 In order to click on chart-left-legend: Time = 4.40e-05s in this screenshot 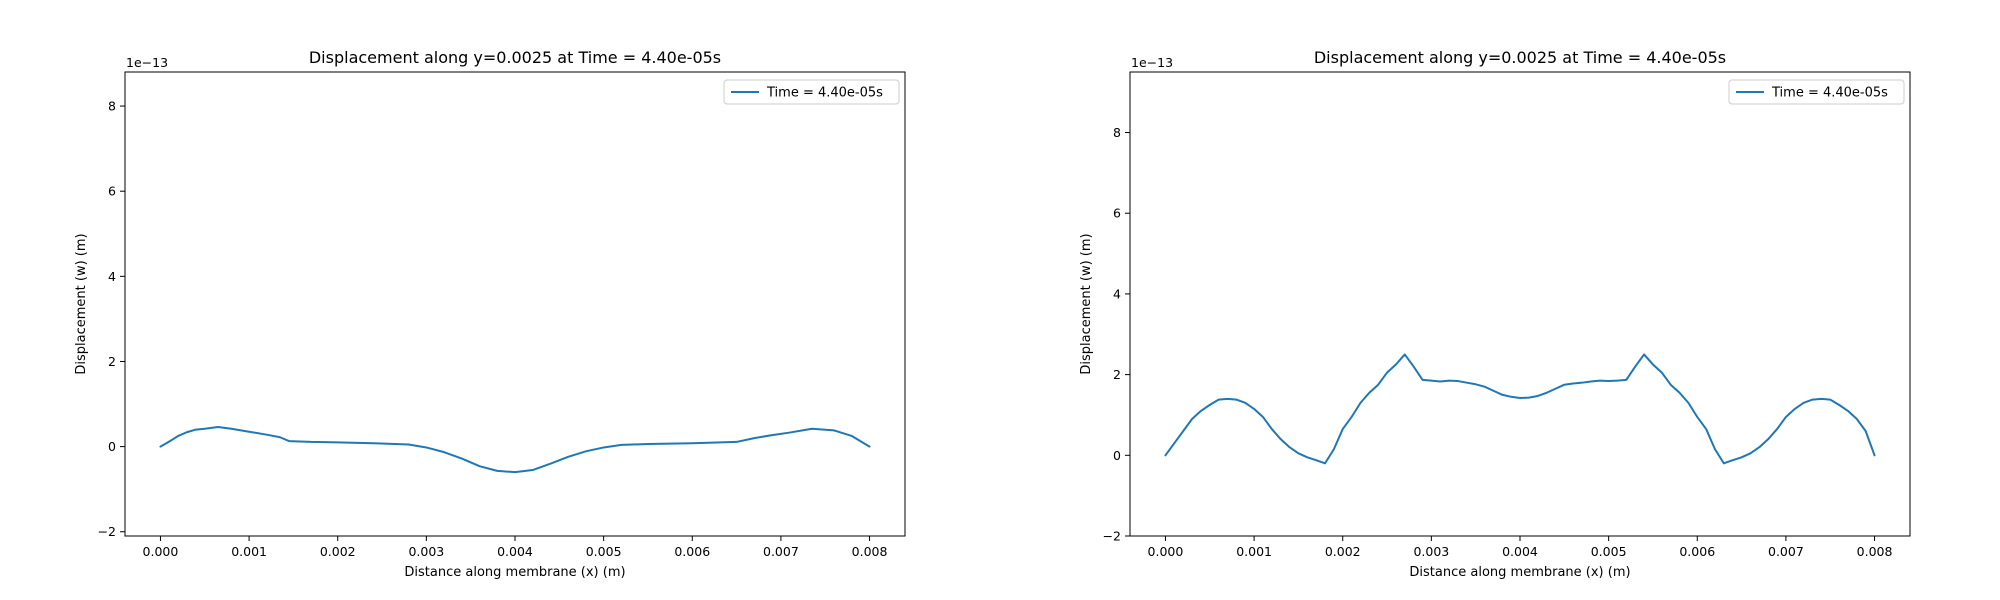, I will do `click(811, 92)`.